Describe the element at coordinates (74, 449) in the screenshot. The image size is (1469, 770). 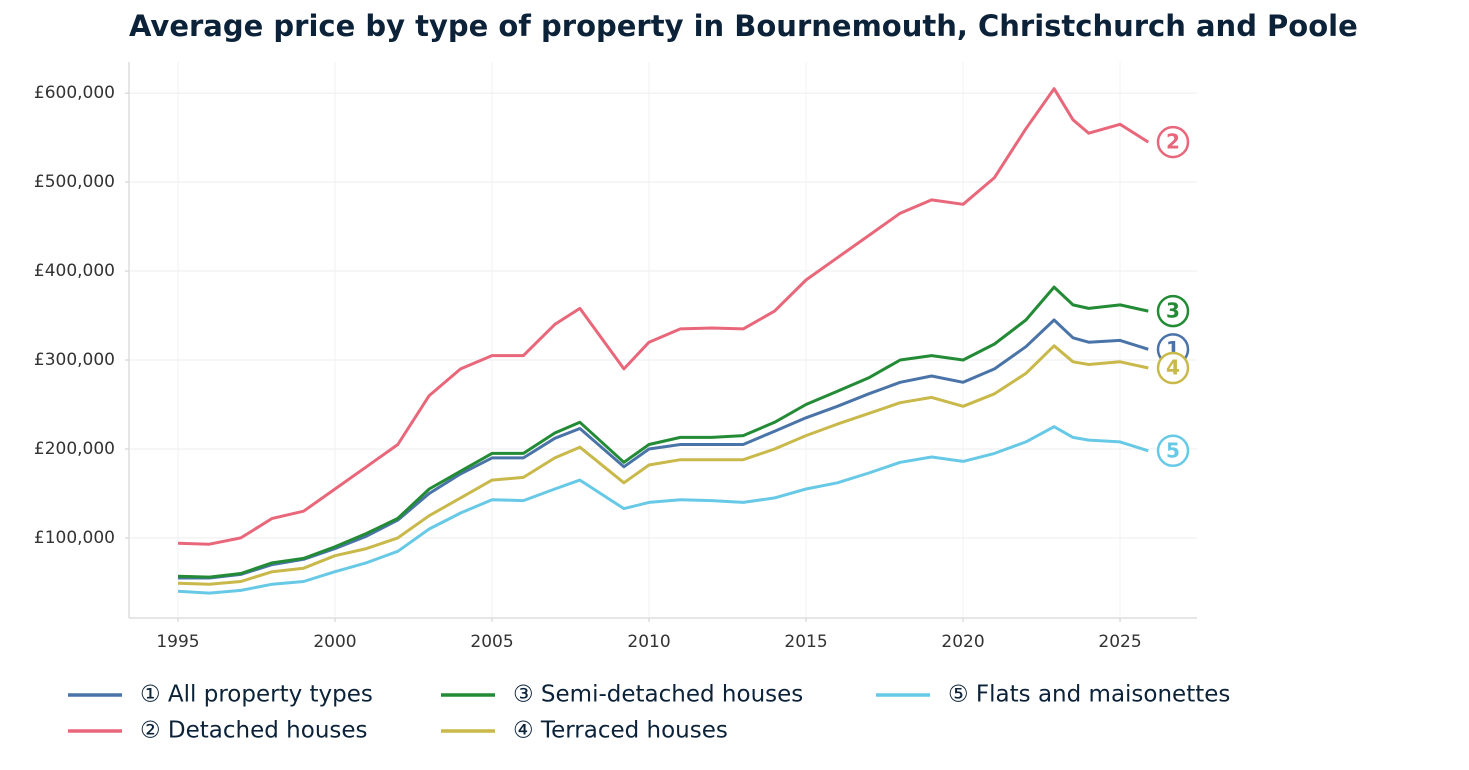
I see `y-tick-label: £200,000` at that location.